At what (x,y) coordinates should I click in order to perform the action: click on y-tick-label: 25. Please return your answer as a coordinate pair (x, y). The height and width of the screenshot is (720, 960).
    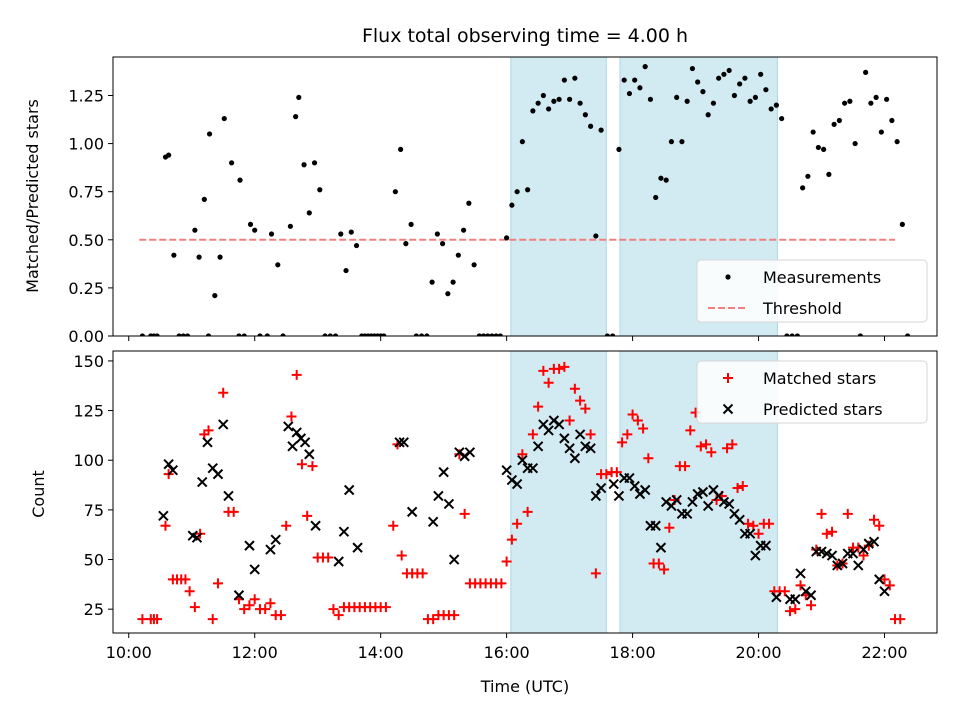
    Looking at the image, I should click on (94, 609).